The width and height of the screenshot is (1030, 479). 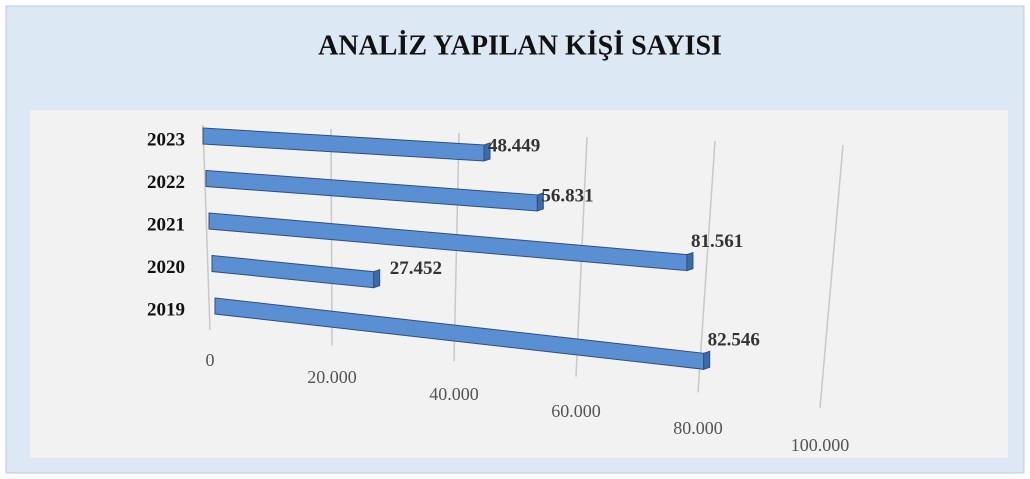 What do you see at coordinates (332, 377) in the screenshot?
I see `x-tick-label: 20.000` at bounding box center [332, 377].